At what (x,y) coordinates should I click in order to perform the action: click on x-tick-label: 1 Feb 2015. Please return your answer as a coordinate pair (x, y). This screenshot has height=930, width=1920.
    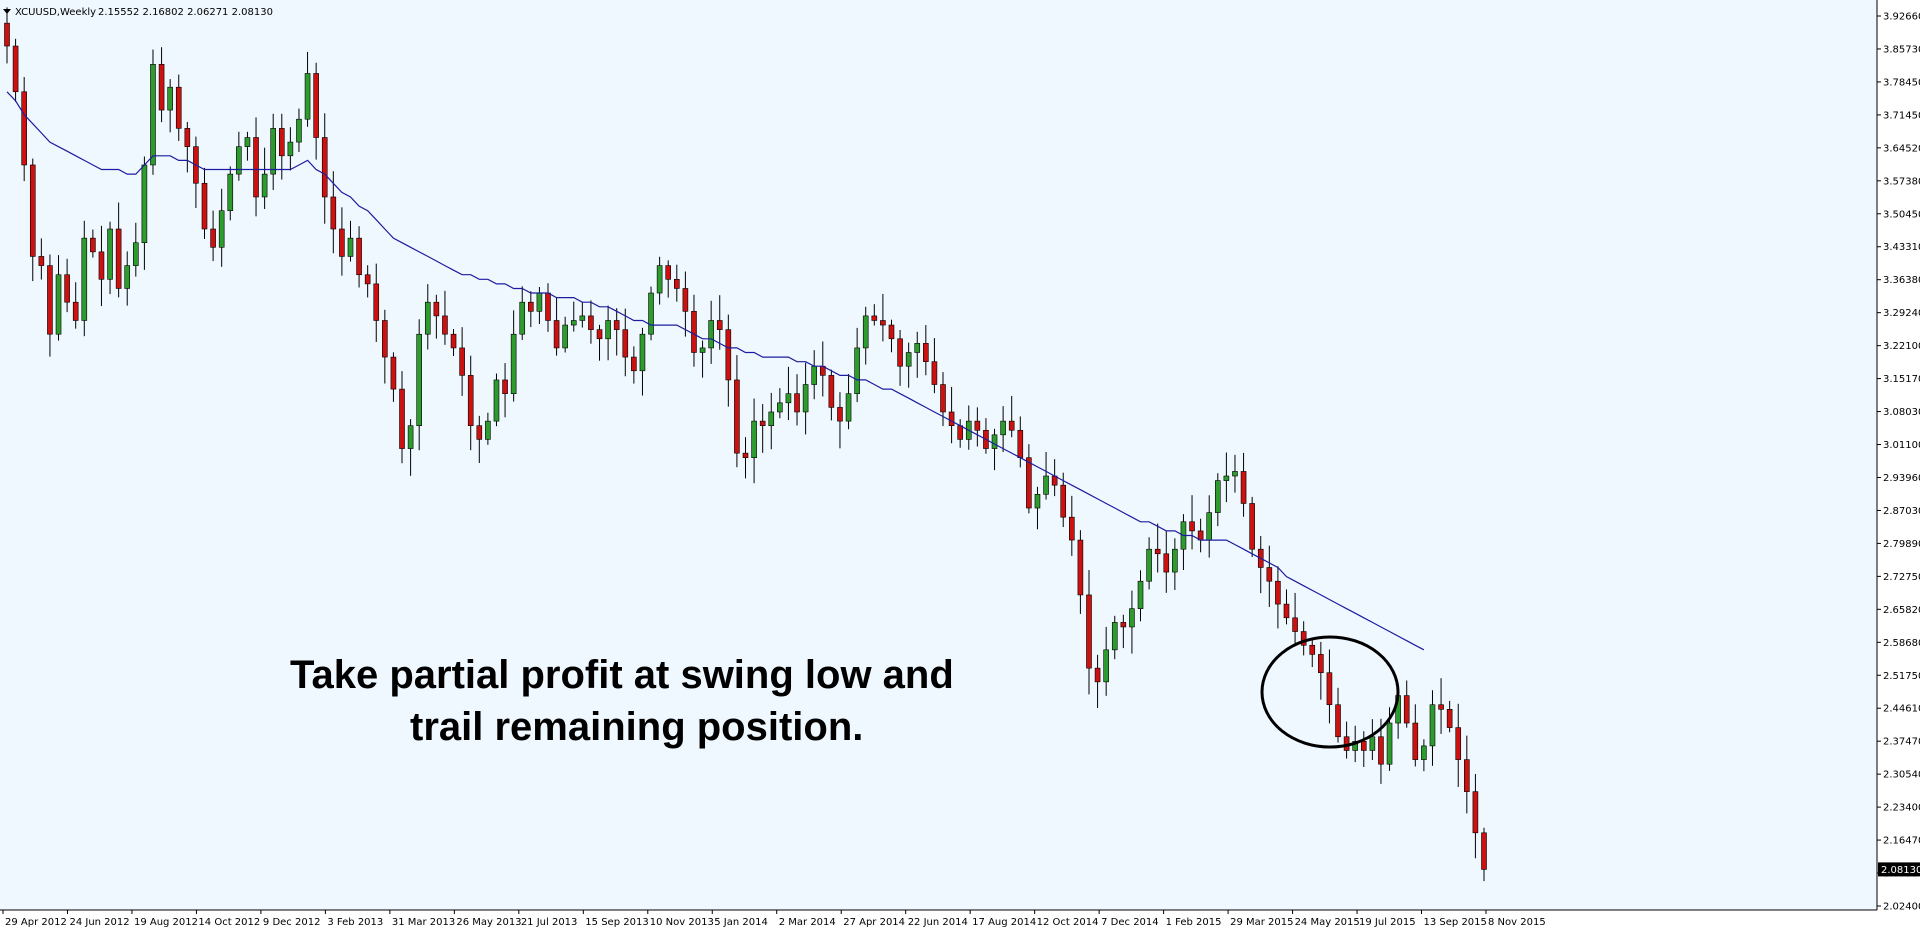
    Looking at the image, I should click on (1194, 922).